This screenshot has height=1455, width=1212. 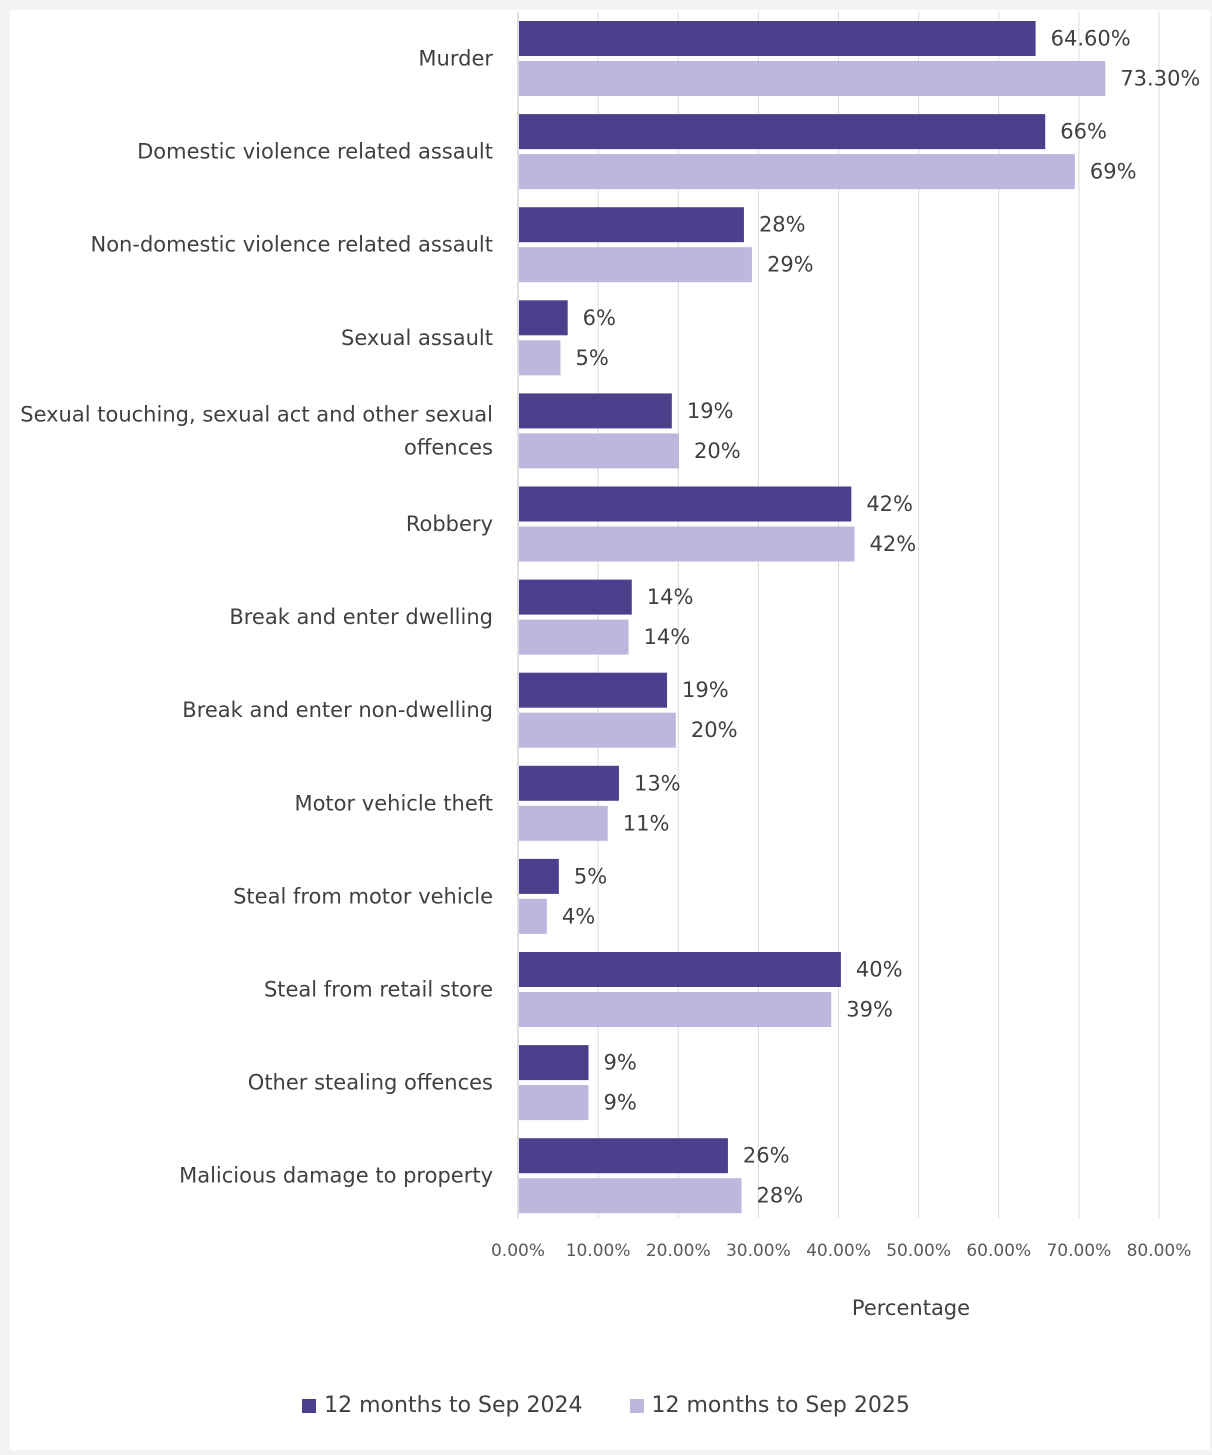 What do you see at coordinates (646, 823) in the screenshot?
I see `data-label: 11%` at bounding box center [646, 823].